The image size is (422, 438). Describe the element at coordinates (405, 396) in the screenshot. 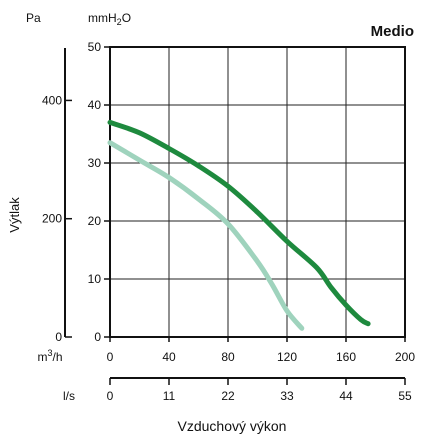

I see `x-secondary-tick-label: 55` at that location.